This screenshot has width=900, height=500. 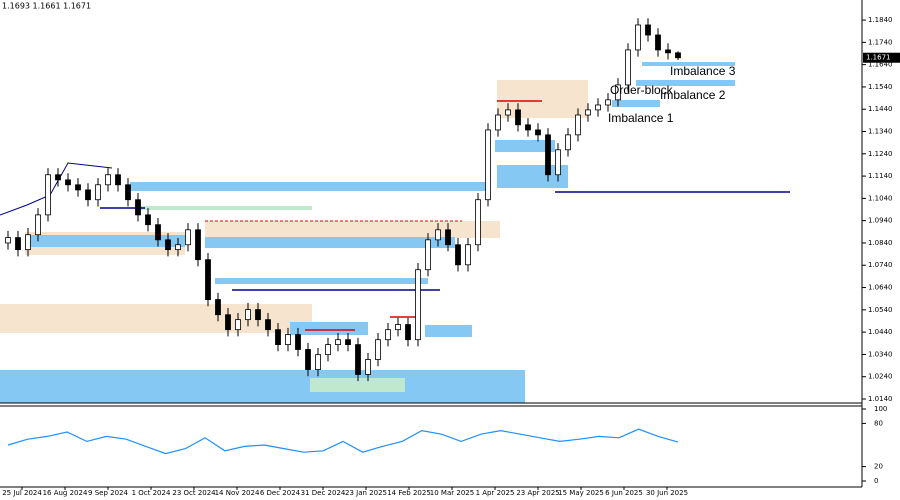 I want to click on x-tick-label: 15 May 2025, so click(x=581, y=493).